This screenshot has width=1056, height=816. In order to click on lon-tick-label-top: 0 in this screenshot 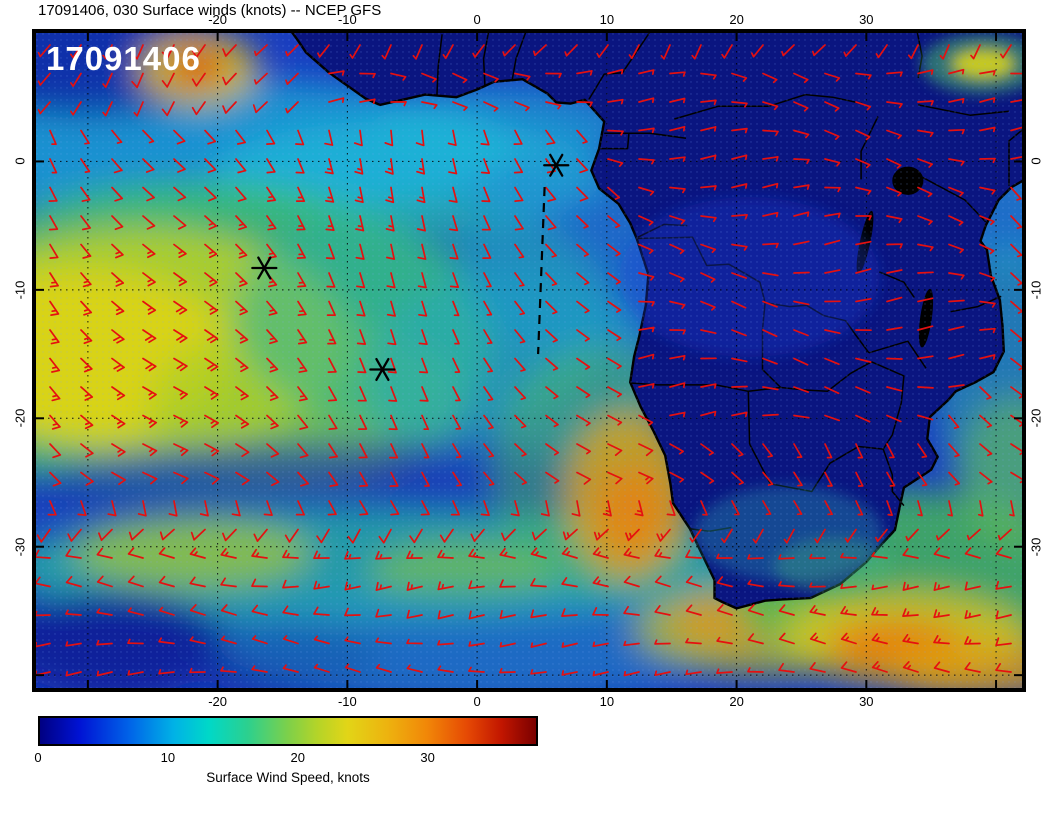, I will do `click(477, 19)`.